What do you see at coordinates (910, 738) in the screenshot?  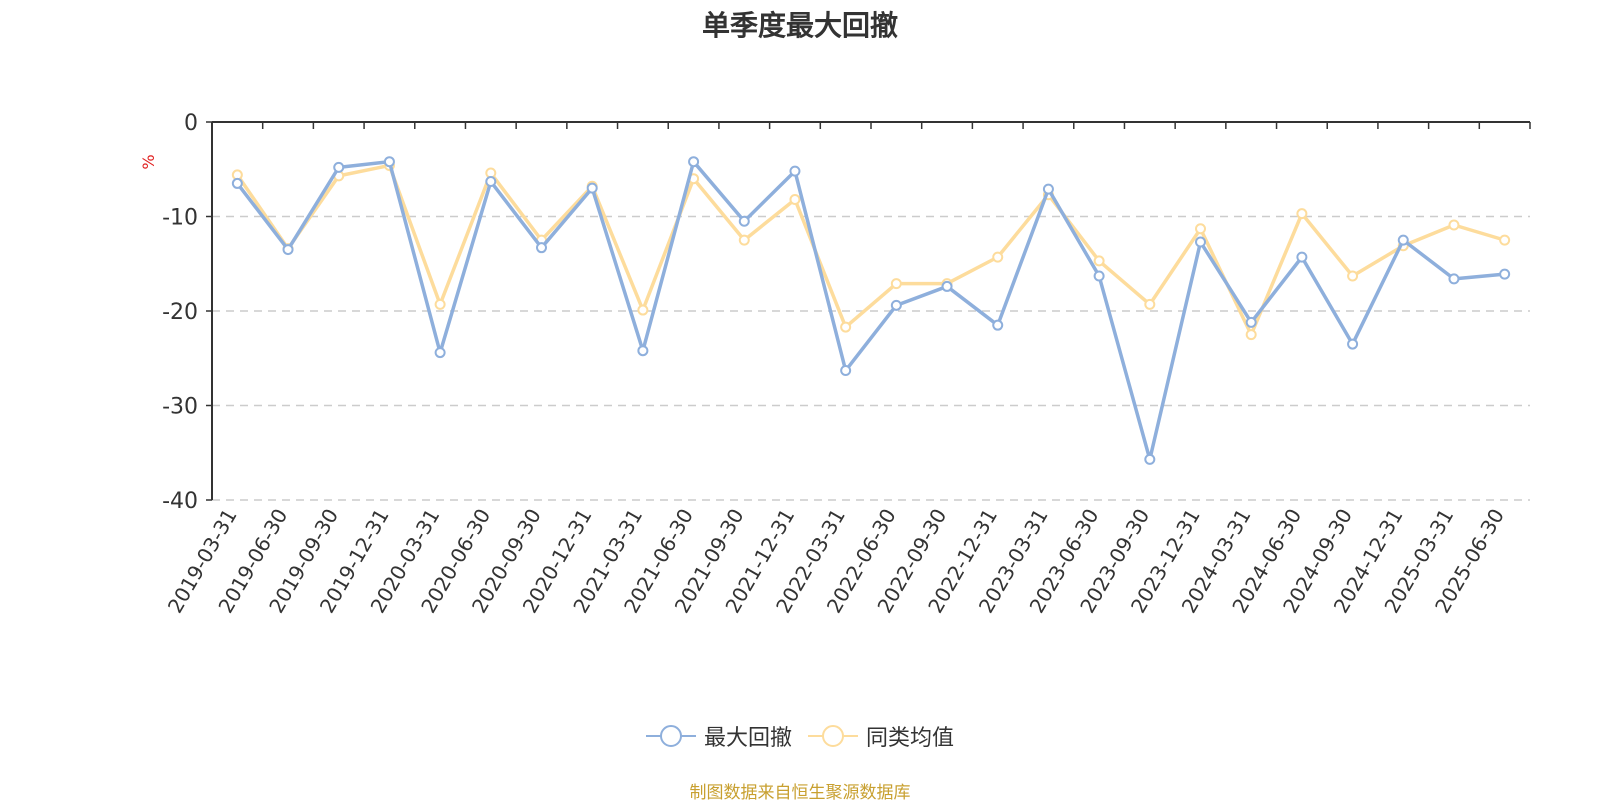 I see `legend-label-1: 同类均值` at bounding box center [910, 738].